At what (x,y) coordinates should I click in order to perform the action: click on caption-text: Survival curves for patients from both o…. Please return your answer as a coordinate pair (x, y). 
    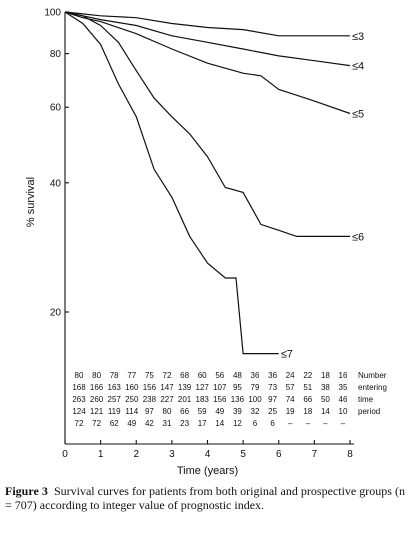
    Looking at the image, I should click on (205, 498).